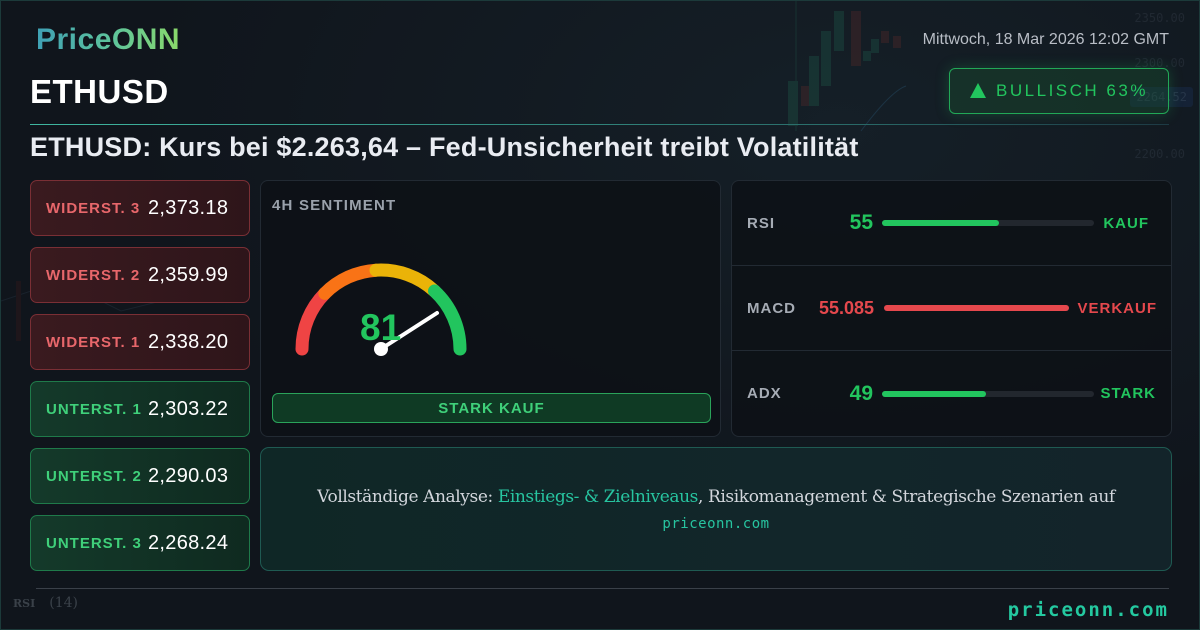 Image resolution: width=1200 pixels, height=630 pixels. Describe the element at coordinates (94, 476) in the screenshot. I see `level-label: UNTERST. 2` at that location.